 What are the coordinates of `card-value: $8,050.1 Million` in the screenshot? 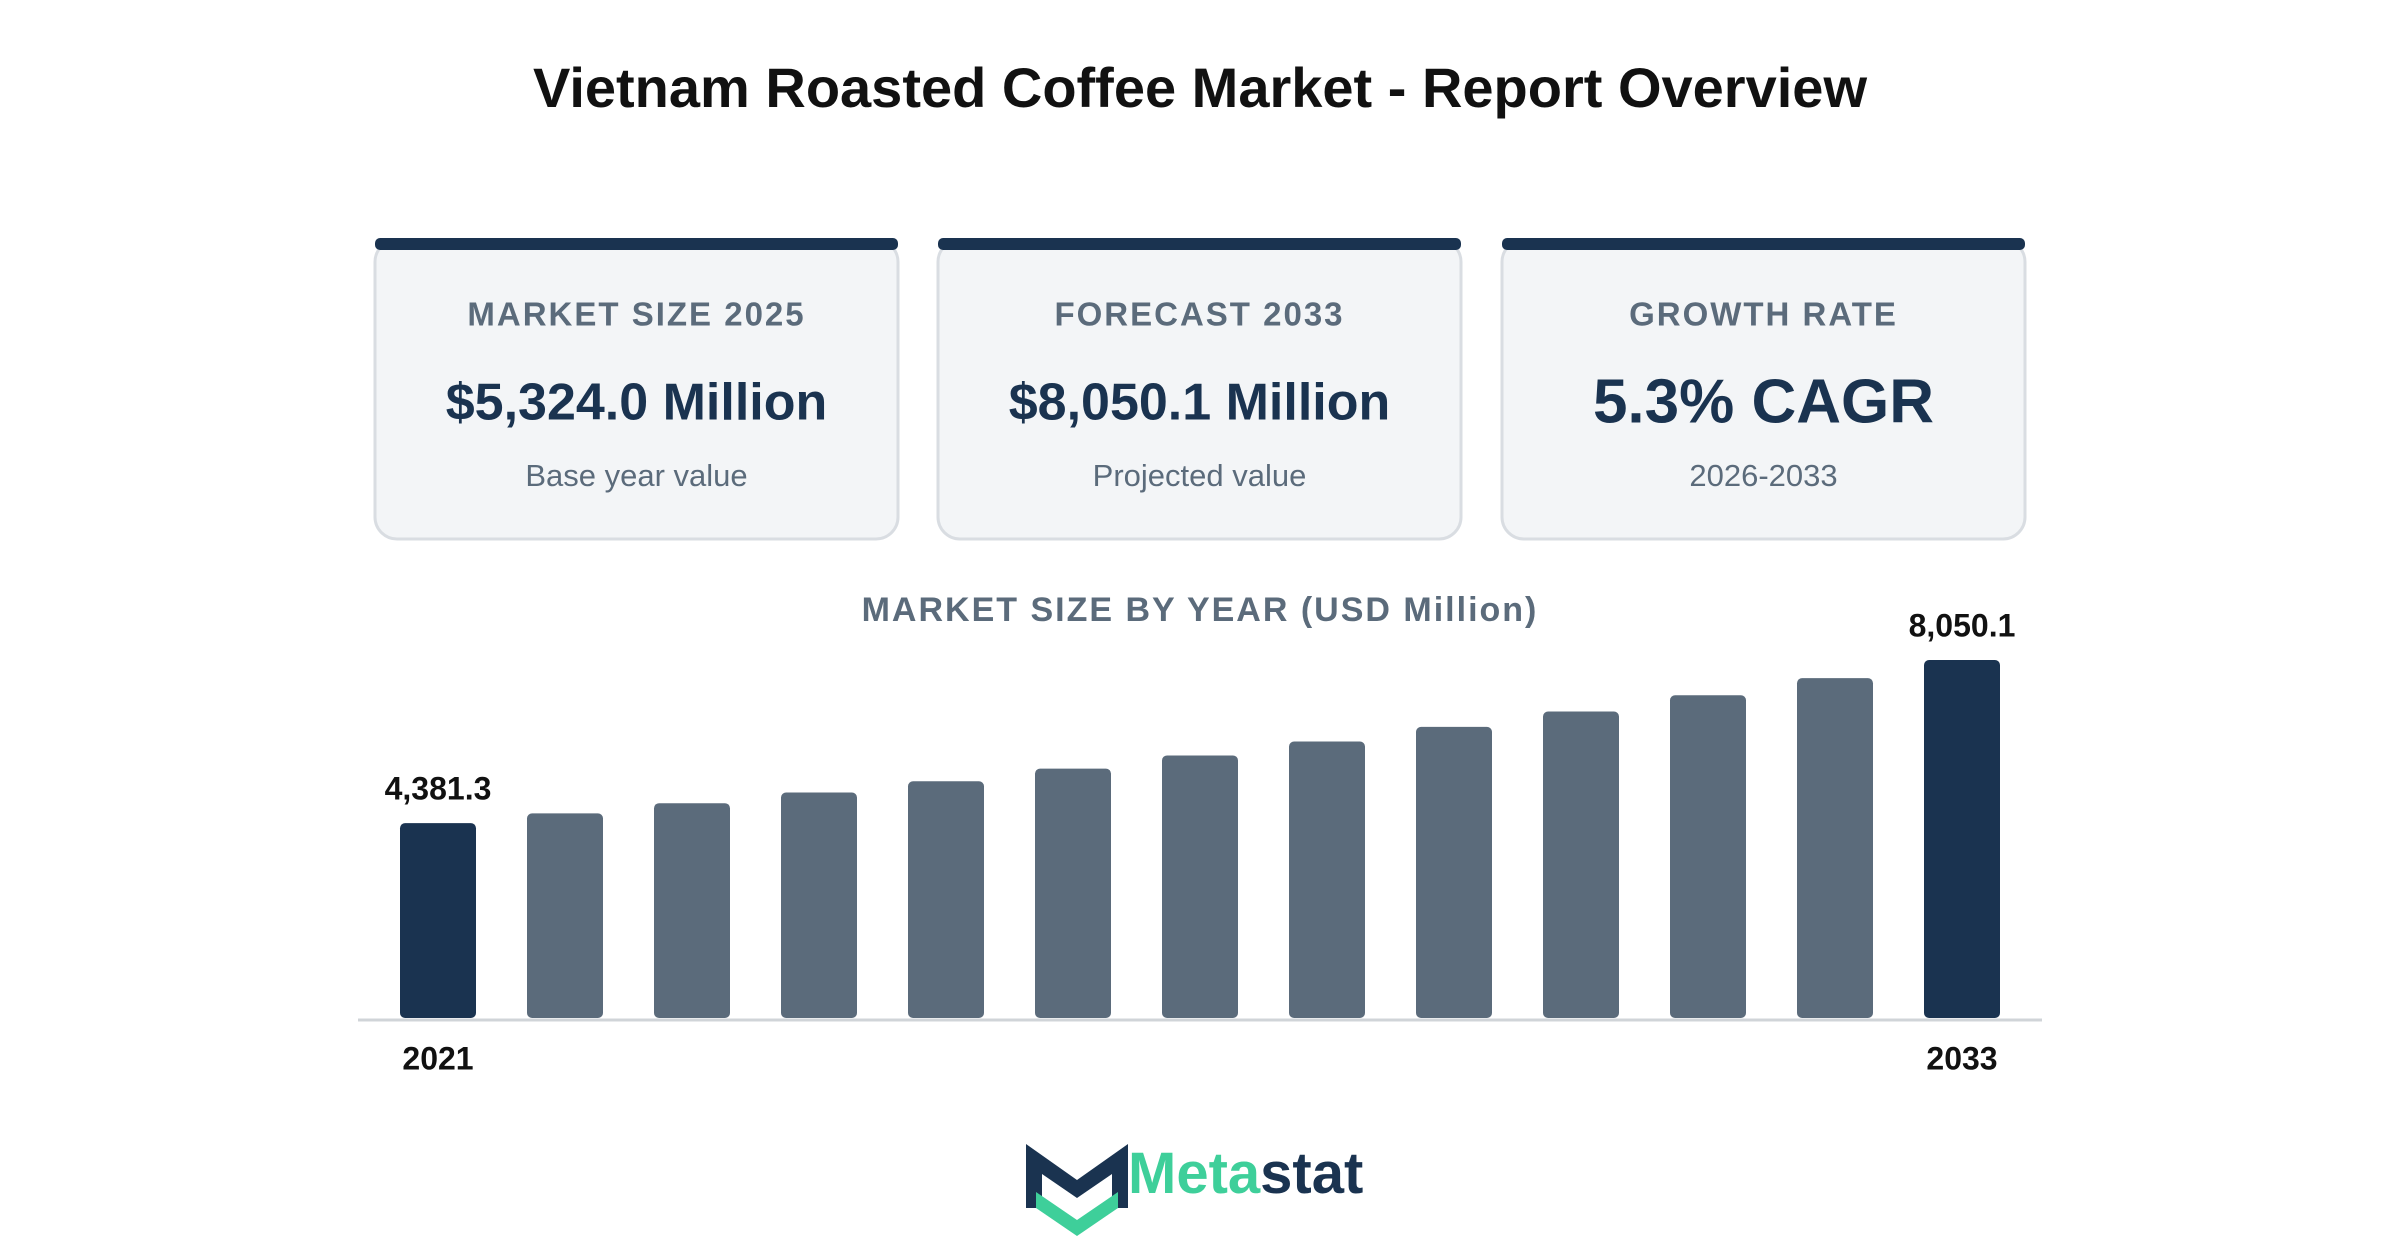 It's located at (1200, 403).